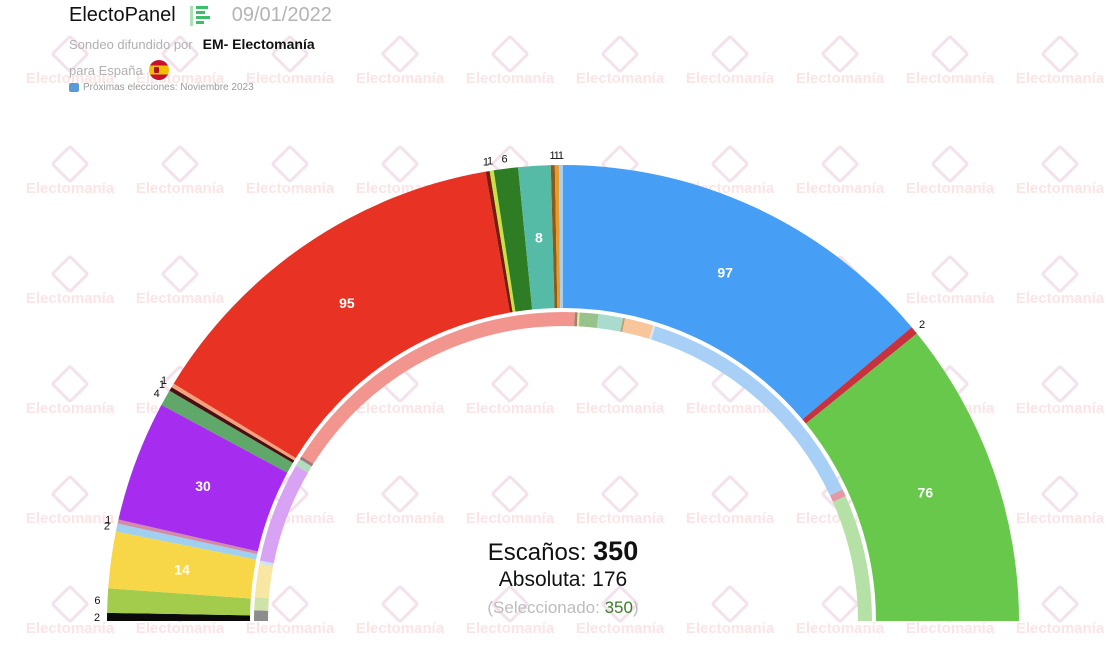  Describe the element at coordinates (725, 272) in the screenshot. I see `seat-count-label: 97` at that location.